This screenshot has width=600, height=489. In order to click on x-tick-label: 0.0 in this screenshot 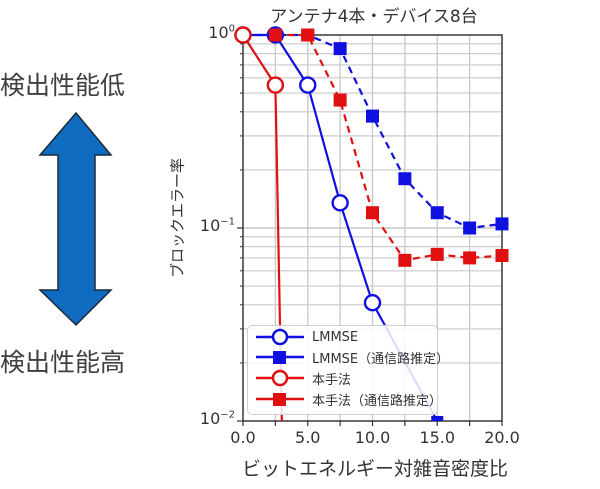, I will do `click(243, 437)`.